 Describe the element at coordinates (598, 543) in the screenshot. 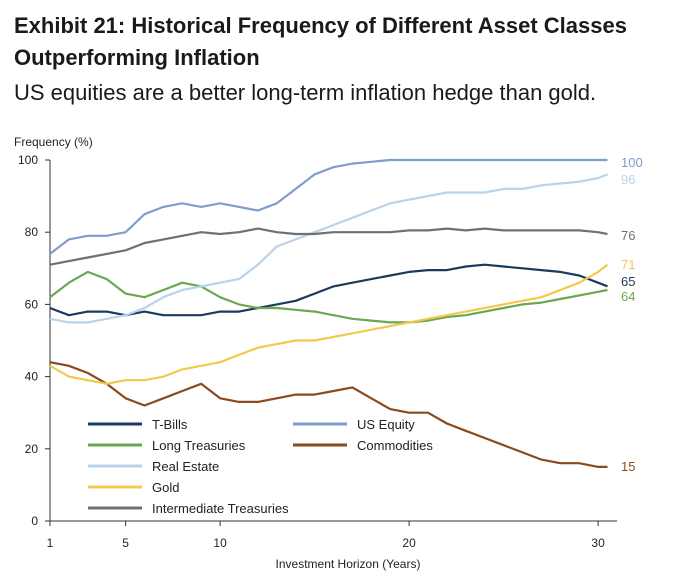

I see `x-tick-label: 30` at that location.